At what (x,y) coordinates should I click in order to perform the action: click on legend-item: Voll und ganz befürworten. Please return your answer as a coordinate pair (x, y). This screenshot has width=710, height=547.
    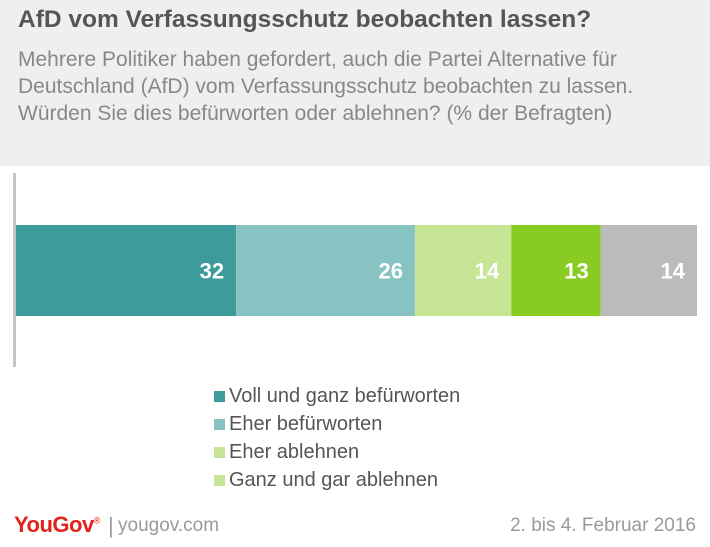
    Looking at the image, I should click on (337, 396).